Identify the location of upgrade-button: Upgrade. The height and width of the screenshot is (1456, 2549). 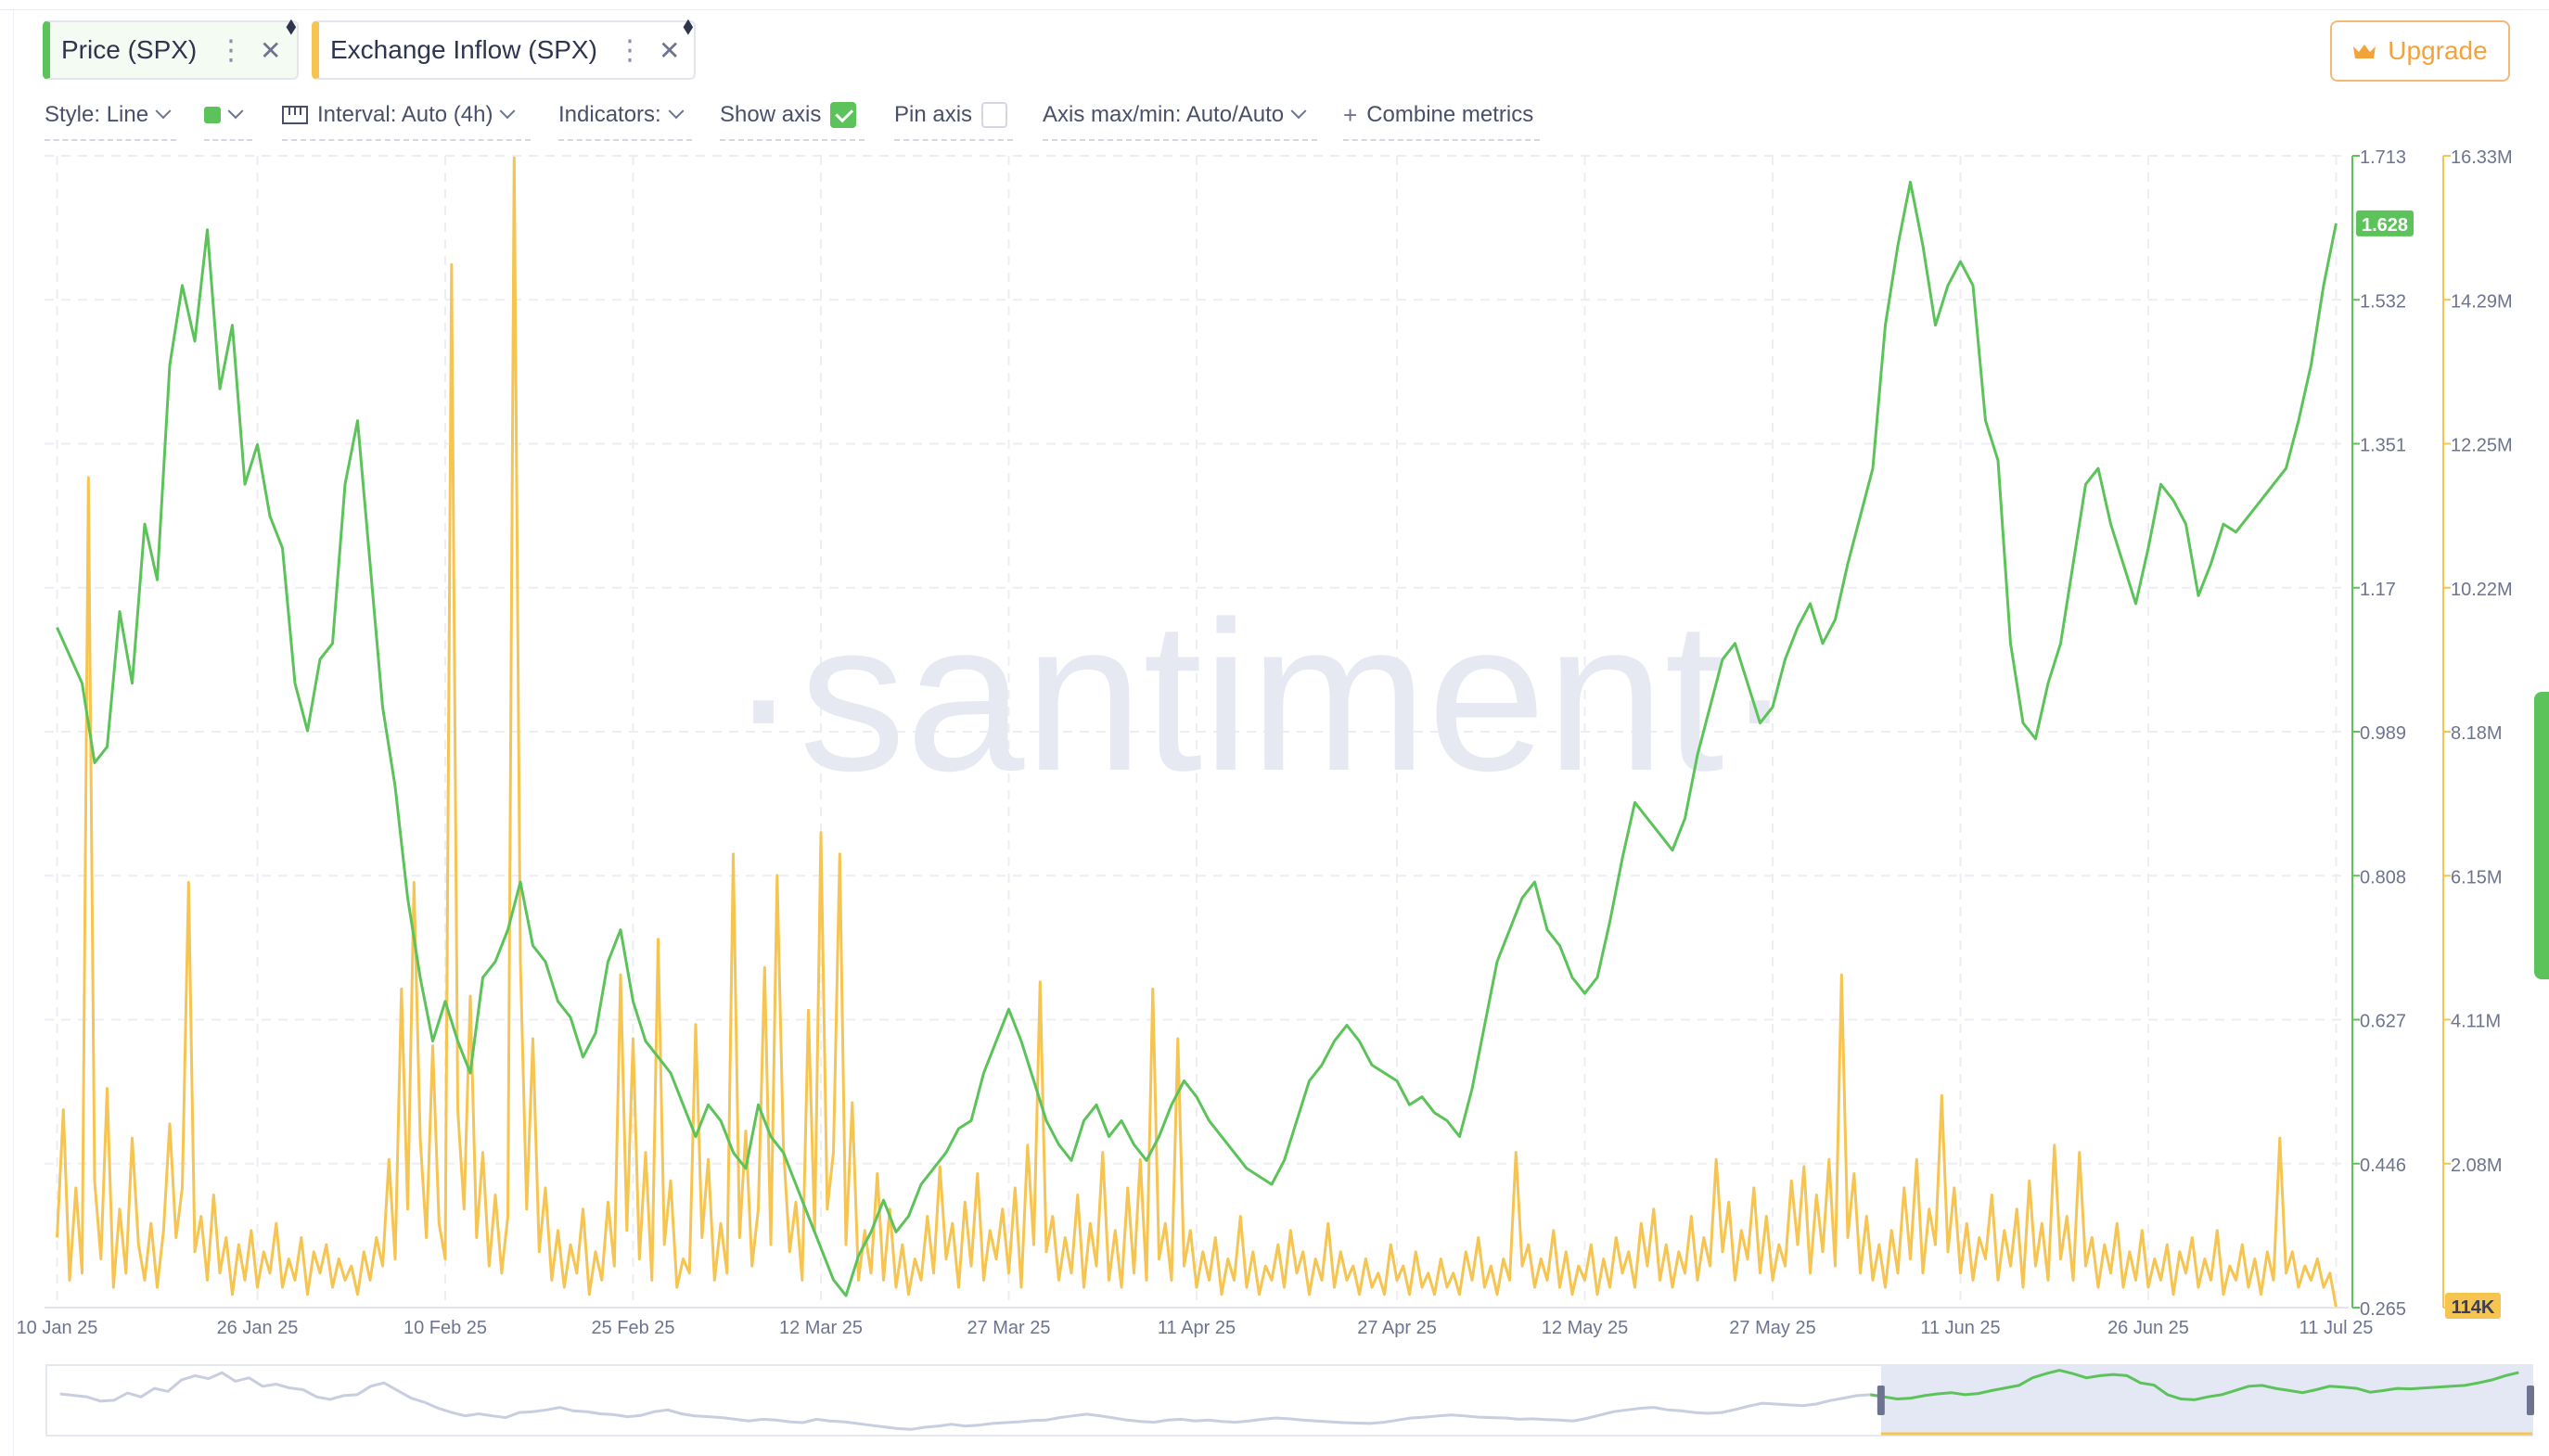
(2420, 51).